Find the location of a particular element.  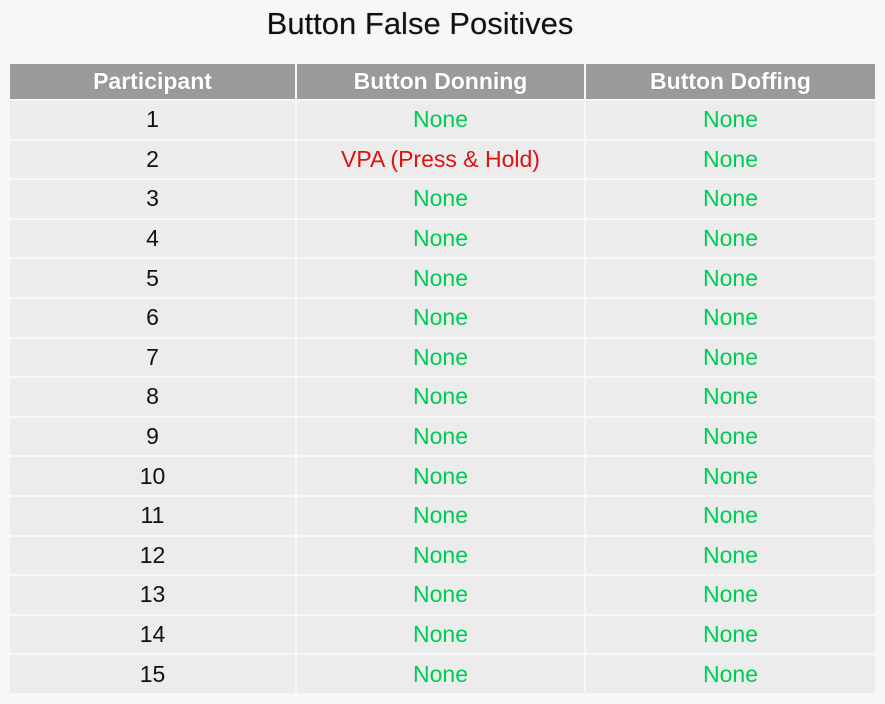

participant-cell: 13 is located at coordinates (153, 596).